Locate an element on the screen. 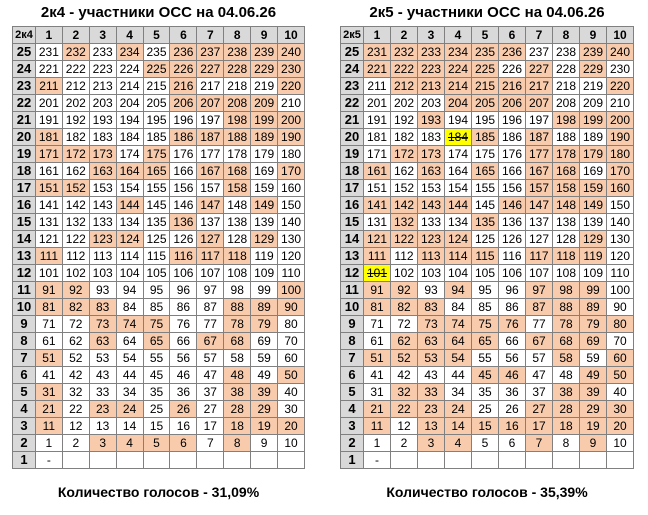 Image resolution: width=648 pixels, height=515 pixels. apartment-cell: 47 is located at coordinates (210, 375).